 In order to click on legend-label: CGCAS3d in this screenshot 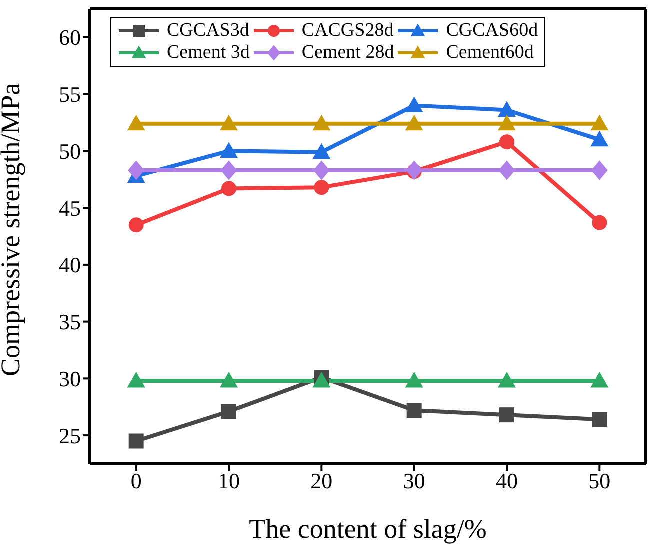, I will do `click(208, 31)`.